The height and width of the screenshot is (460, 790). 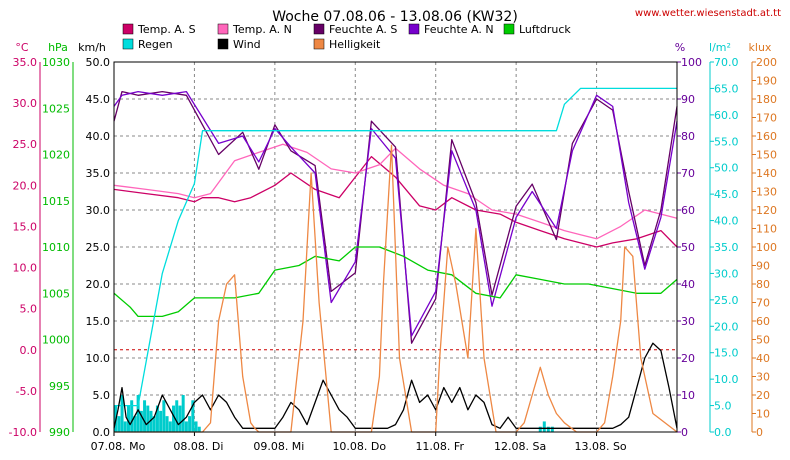 What do you see at coordinates (688, 395) in the screenshot?
I see `tick-label-humidity: 10` at bounding box center [688, 395].